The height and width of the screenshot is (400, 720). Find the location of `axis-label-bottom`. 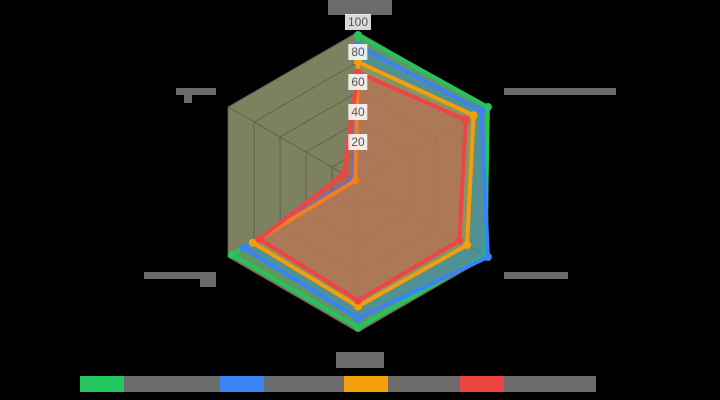

axis-label-bottom is located at coordinates (360, 360).